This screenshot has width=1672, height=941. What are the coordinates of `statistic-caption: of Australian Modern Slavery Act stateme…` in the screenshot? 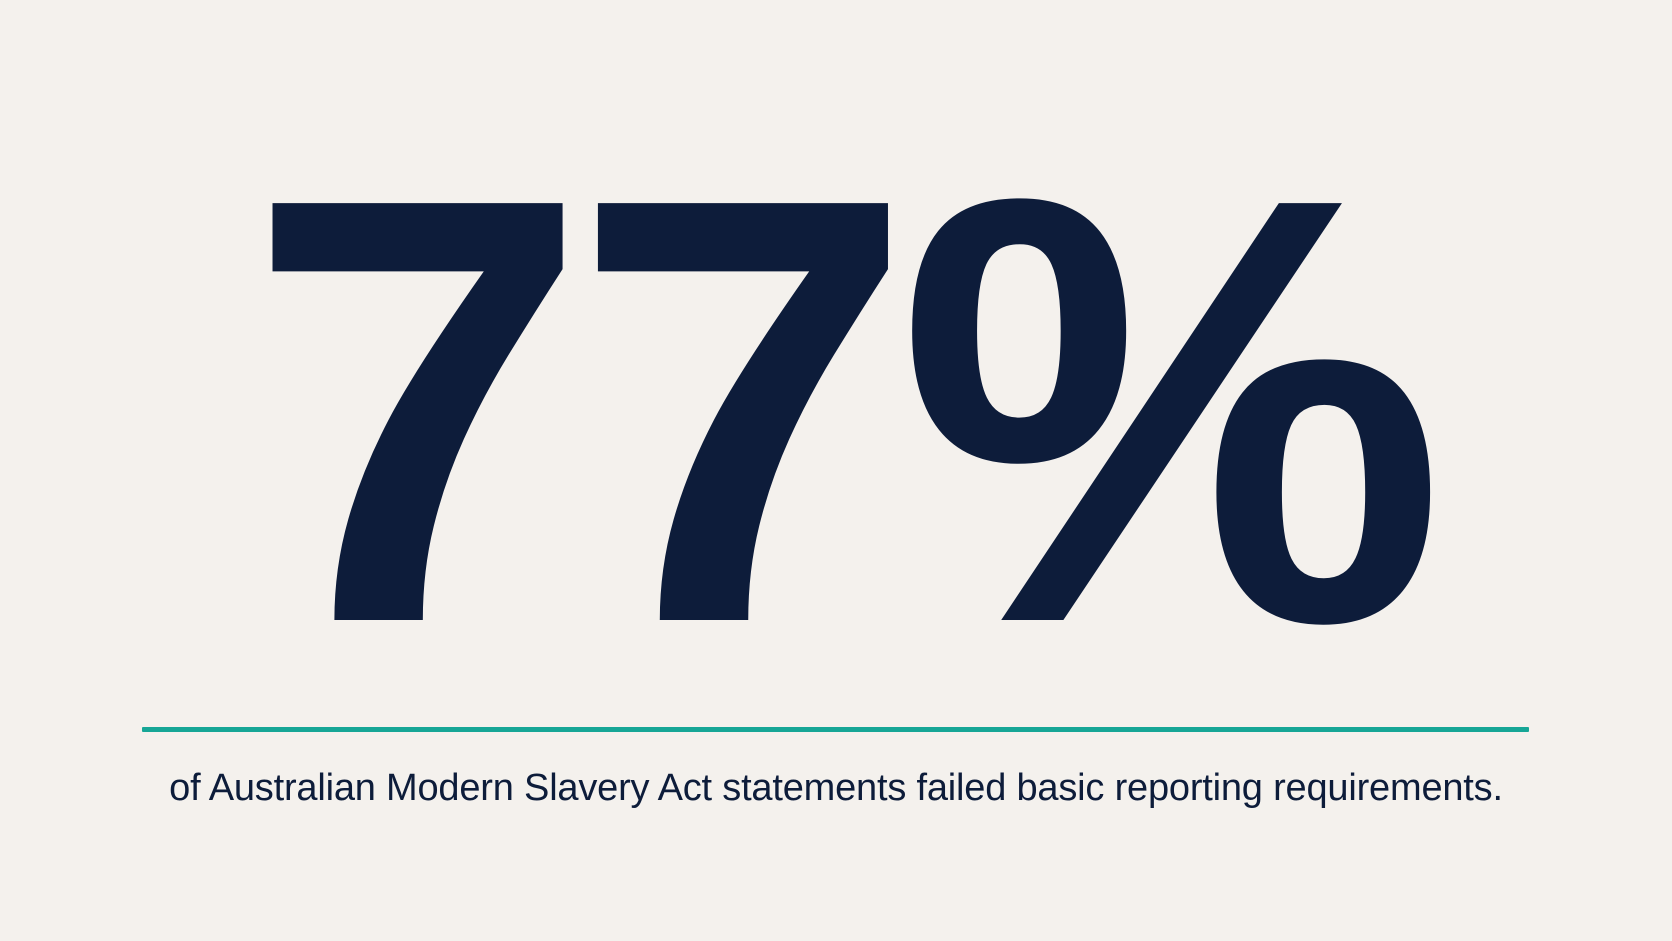 It's located at (836, 788).